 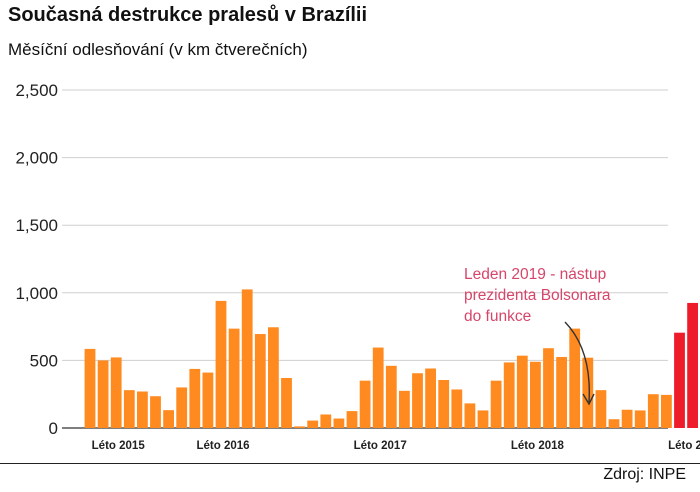 I want to click on y-tick-label: 1,500, so click(x=36, y=225).